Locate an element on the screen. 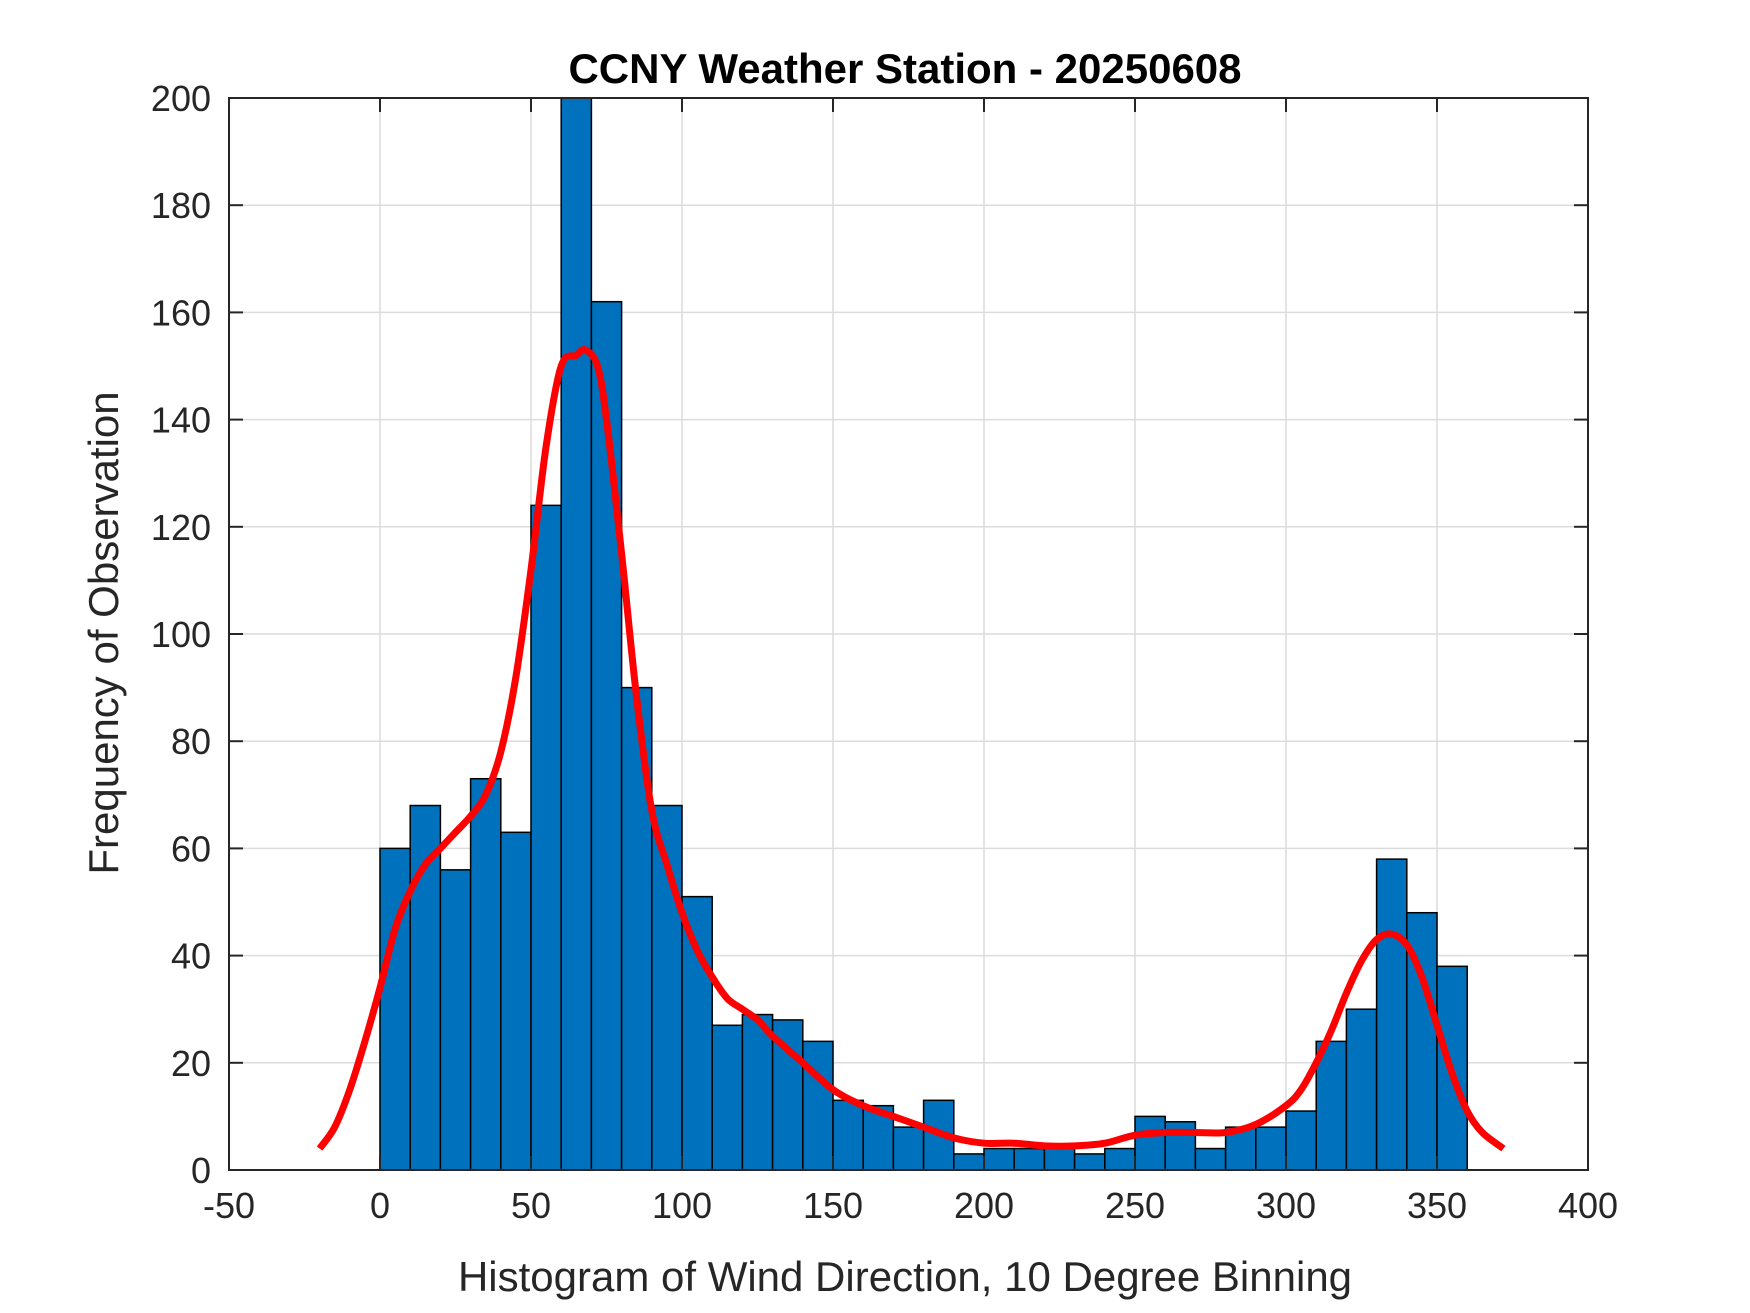 The image size is (1750, 1313). y-tick-label: 100 is located at coordinates (181, 634).